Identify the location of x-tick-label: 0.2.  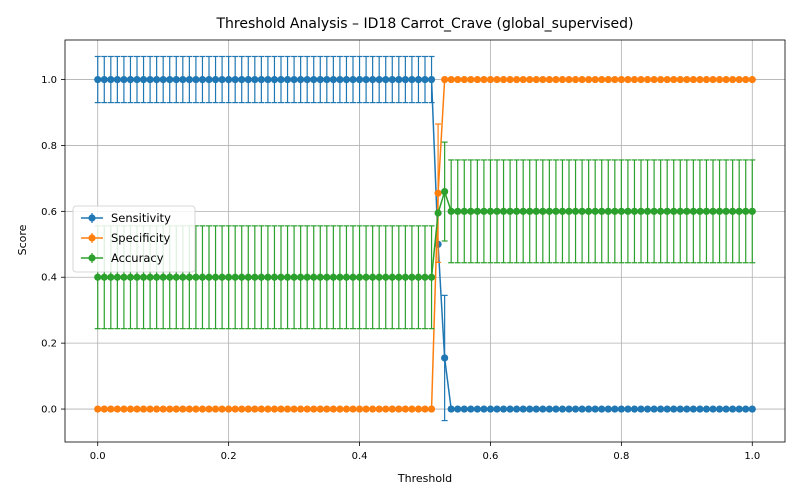
(229, 456).